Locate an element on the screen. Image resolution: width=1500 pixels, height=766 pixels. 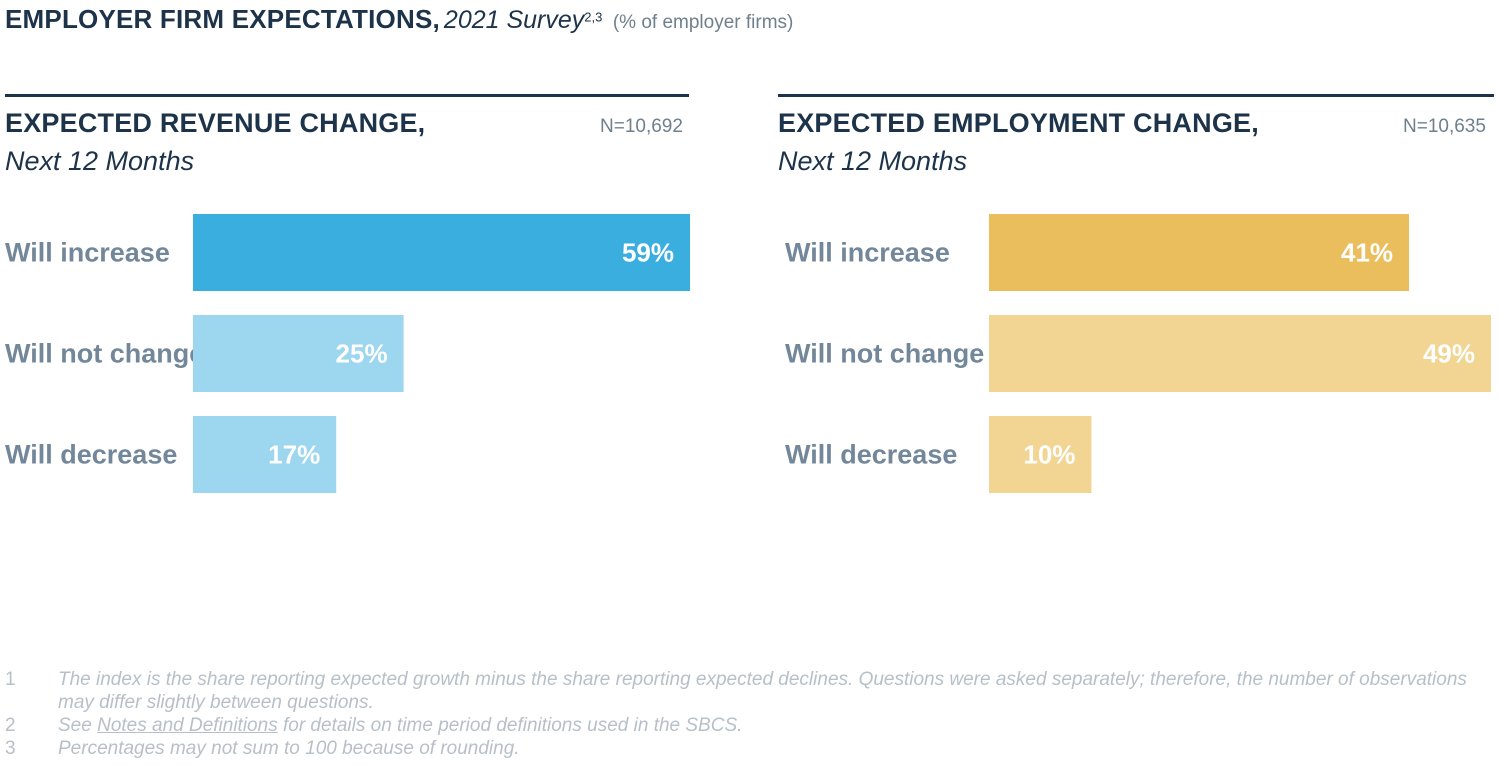
employment-category-will-increase: Will increase is located at coordinates (867, 253).